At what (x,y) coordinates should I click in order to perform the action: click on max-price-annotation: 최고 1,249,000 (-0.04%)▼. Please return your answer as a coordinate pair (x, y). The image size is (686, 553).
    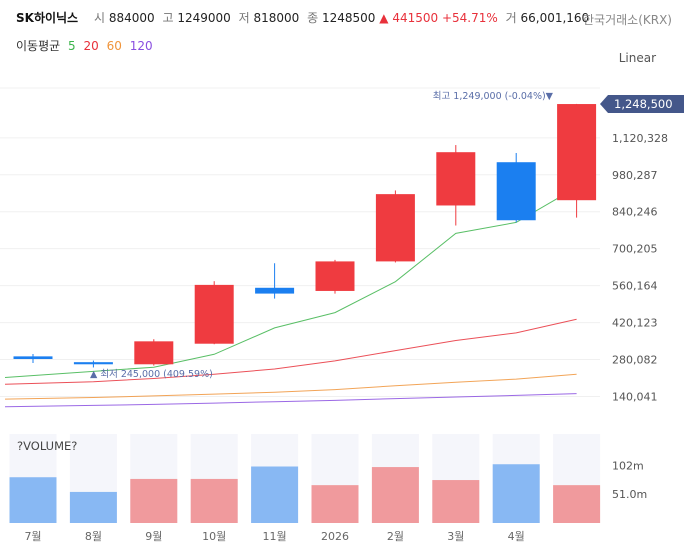
    Looking at the image, I should click on (493, 96).